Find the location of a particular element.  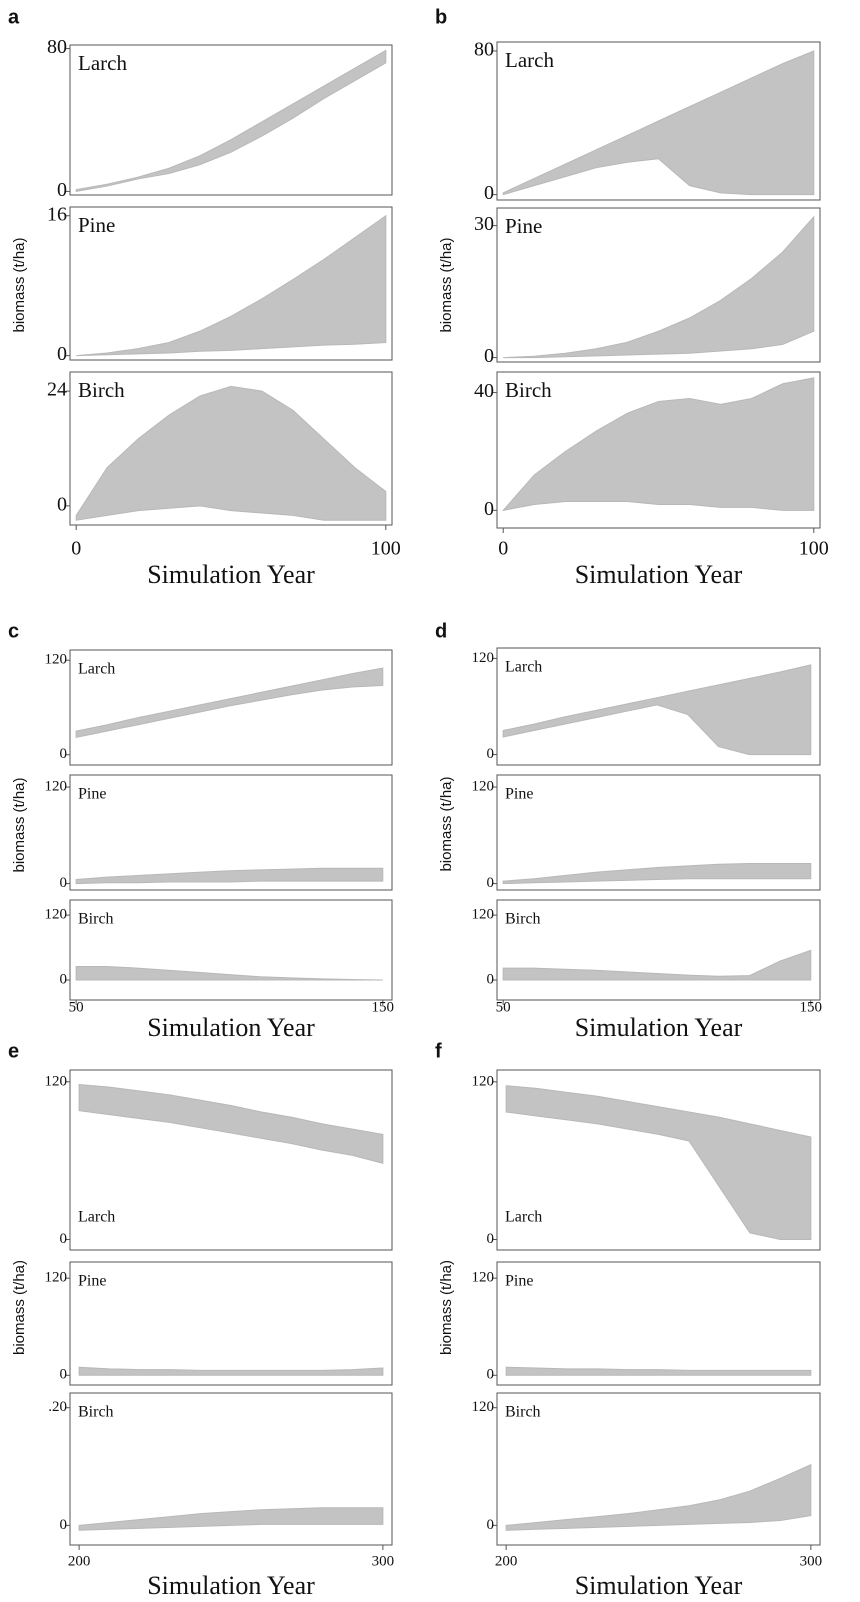

panel-letter: b is located at coordinates (441, 17).